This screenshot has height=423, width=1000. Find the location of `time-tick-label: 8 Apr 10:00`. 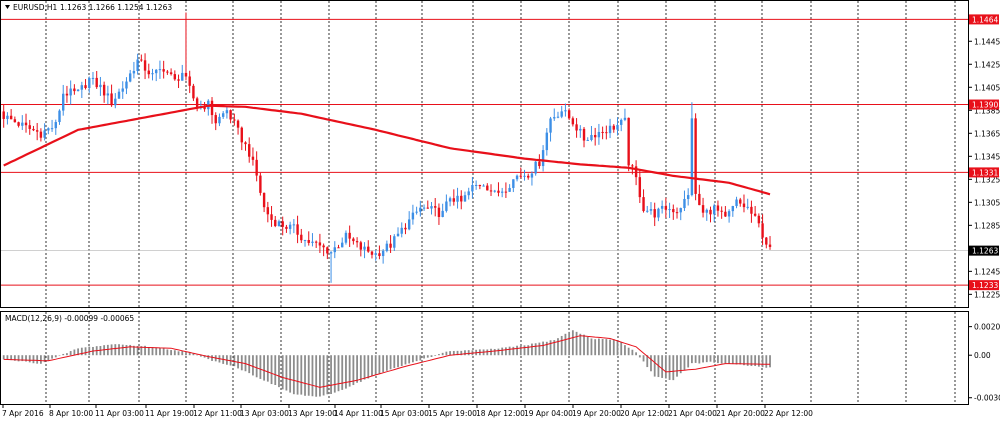

time-tick-label: 8 Apr 10:00 is located at coordinates (71, 413).